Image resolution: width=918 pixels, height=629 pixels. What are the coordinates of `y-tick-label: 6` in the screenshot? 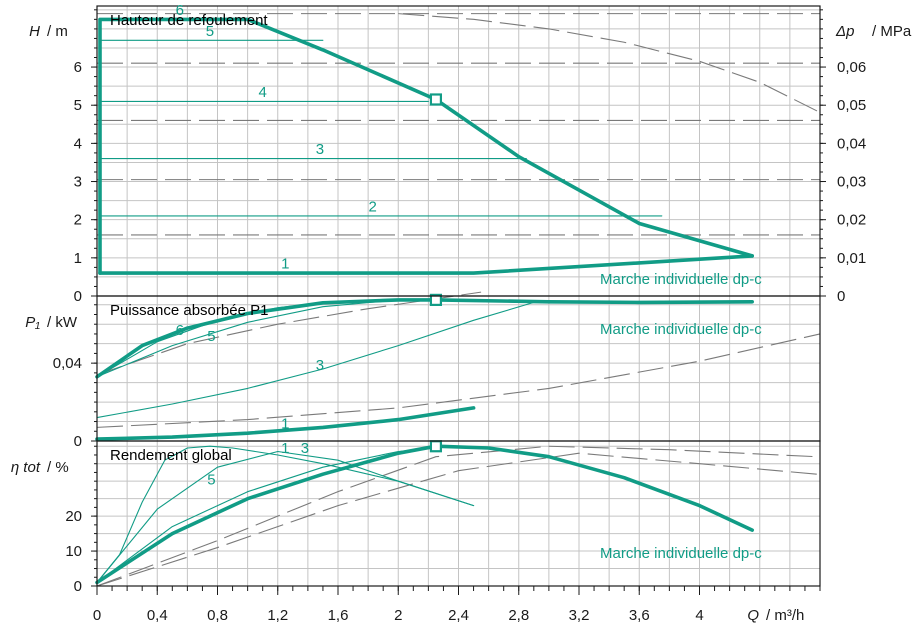 It's located at (78, 67).